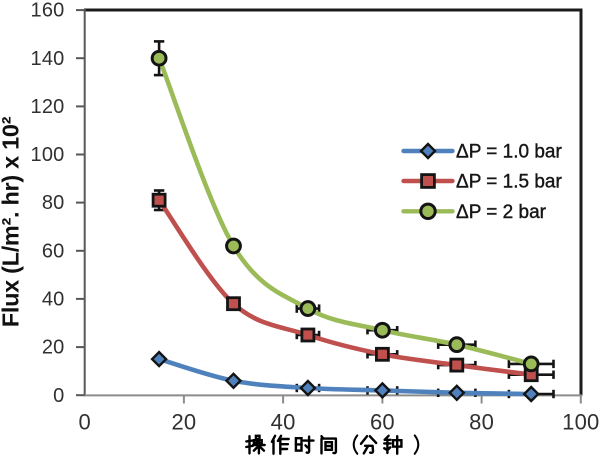 The image size is (600, 467). Describe the element at coordinates (48, 11) in the screenshot. I see `svg-text: 160` at that location.